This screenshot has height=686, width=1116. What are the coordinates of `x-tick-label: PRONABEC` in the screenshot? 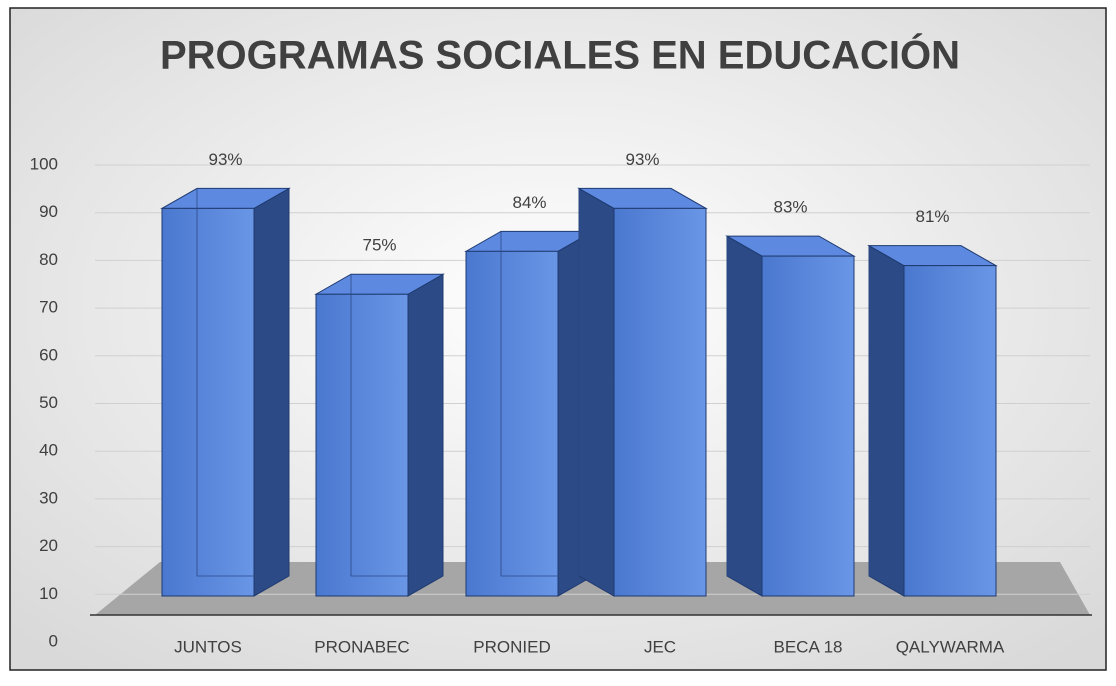 It's located at (361, 646).